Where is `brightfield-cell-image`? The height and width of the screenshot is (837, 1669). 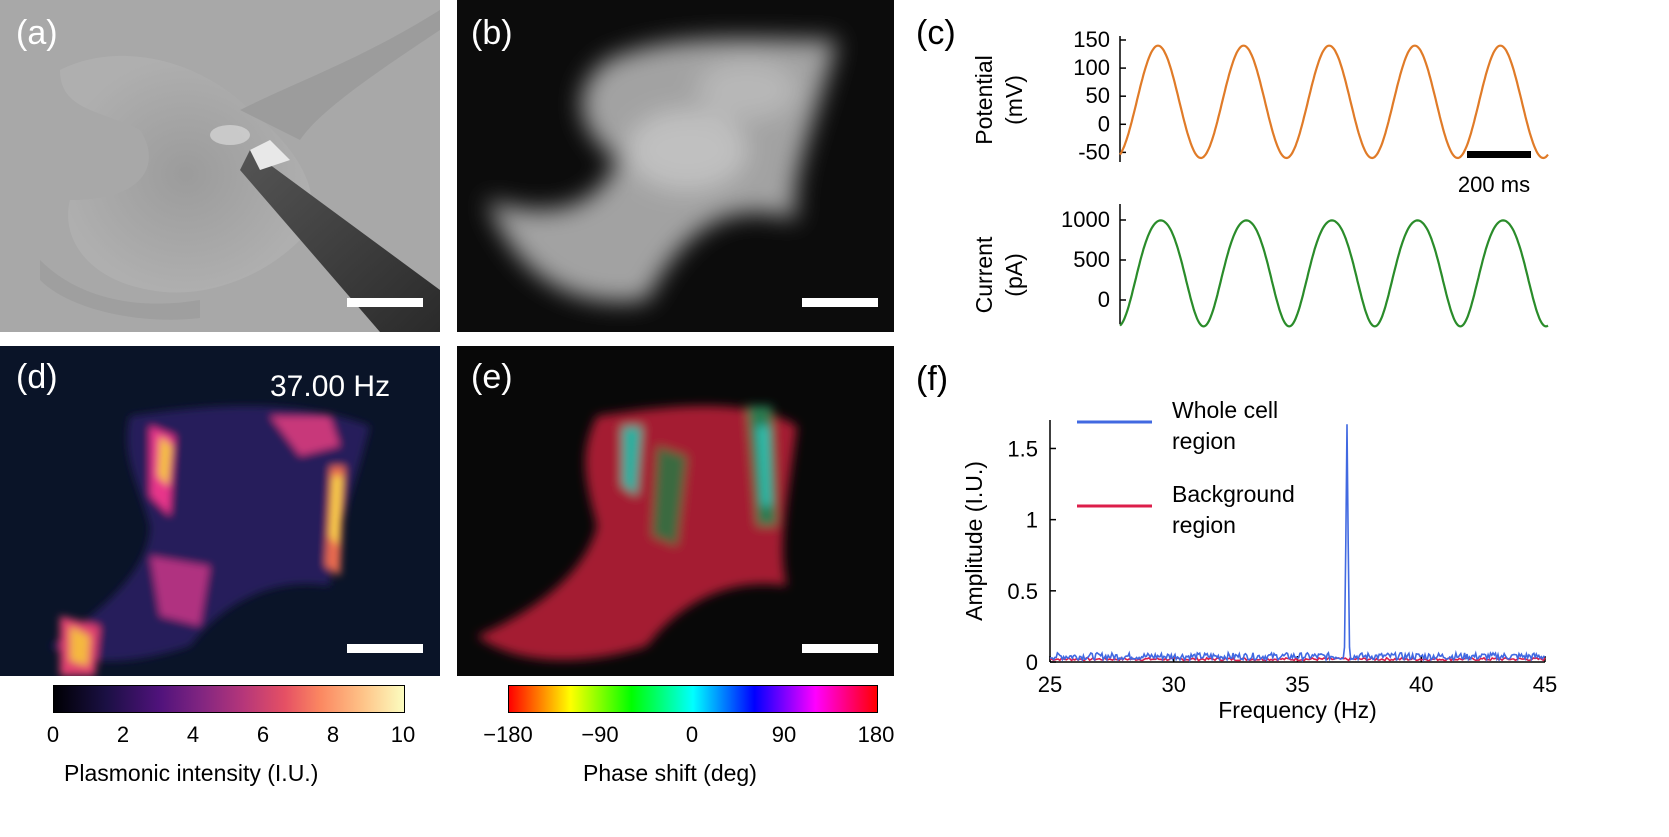 brightfield-cell-image is located at coordinates (220, 166).